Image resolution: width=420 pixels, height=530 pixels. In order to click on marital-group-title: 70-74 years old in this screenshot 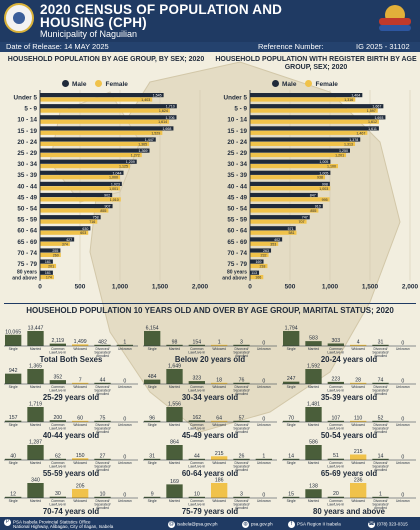, I will do `click(71, 511)`.